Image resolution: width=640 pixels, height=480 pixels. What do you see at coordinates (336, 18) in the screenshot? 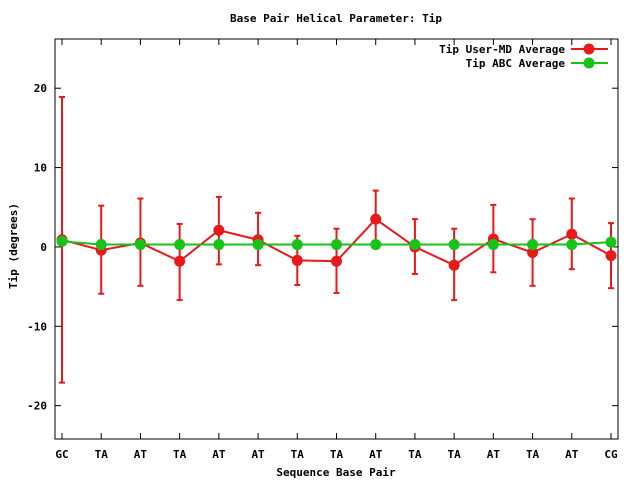
I see `chart-title: Base Pair Helical Parameter: Tip` at bounding box center [336, 18].